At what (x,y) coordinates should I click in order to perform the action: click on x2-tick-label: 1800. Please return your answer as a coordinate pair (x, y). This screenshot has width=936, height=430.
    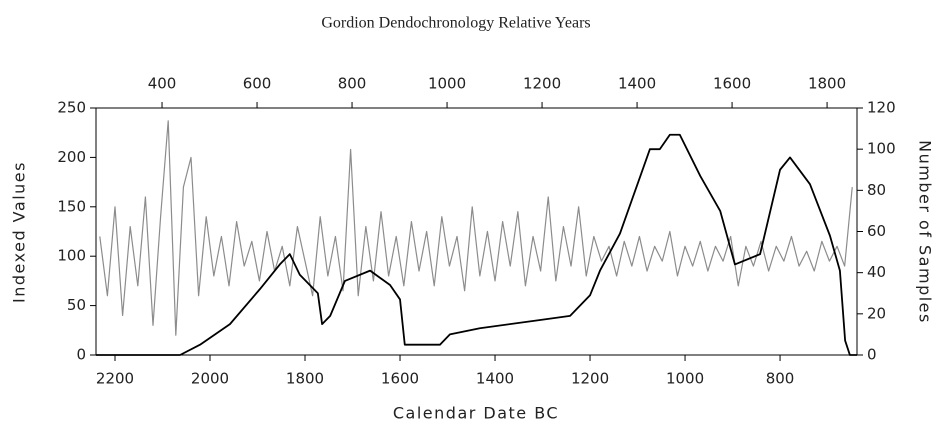
    Looking at the image, I should click on (827, 84).